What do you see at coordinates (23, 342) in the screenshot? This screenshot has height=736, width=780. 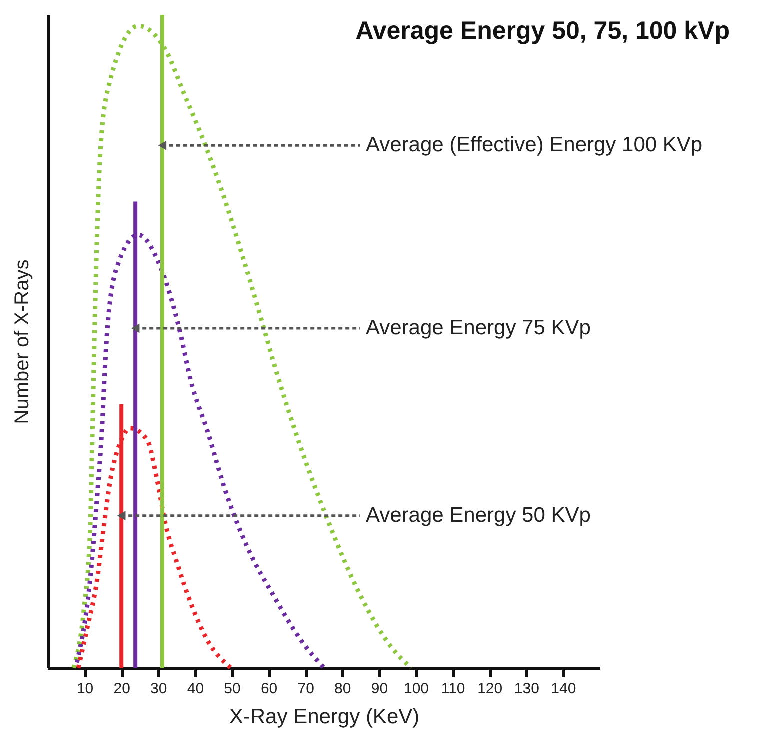 I see `y-axis-title: Number of X-Rays` at bounding box center [23, 342].